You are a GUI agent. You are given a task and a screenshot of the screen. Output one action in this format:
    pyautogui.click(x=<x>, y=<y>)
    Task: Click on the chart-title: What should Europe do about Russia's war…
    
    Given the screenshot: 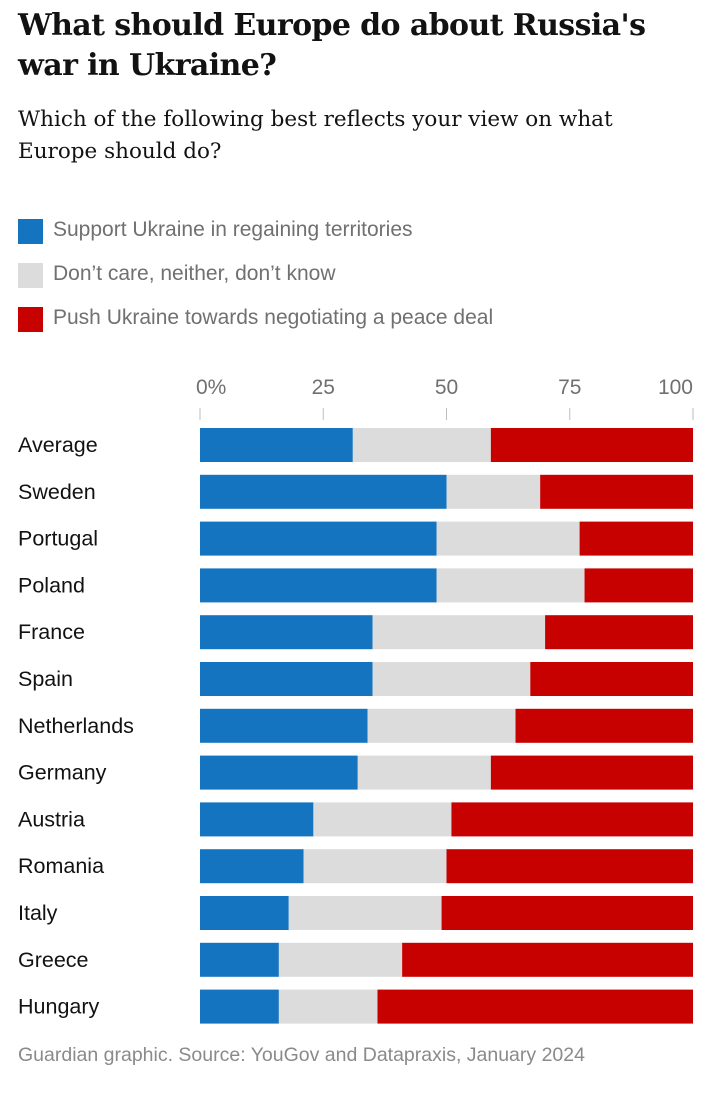 What is the action you would take?
    pyautogui.click(x=332, y=45)
    